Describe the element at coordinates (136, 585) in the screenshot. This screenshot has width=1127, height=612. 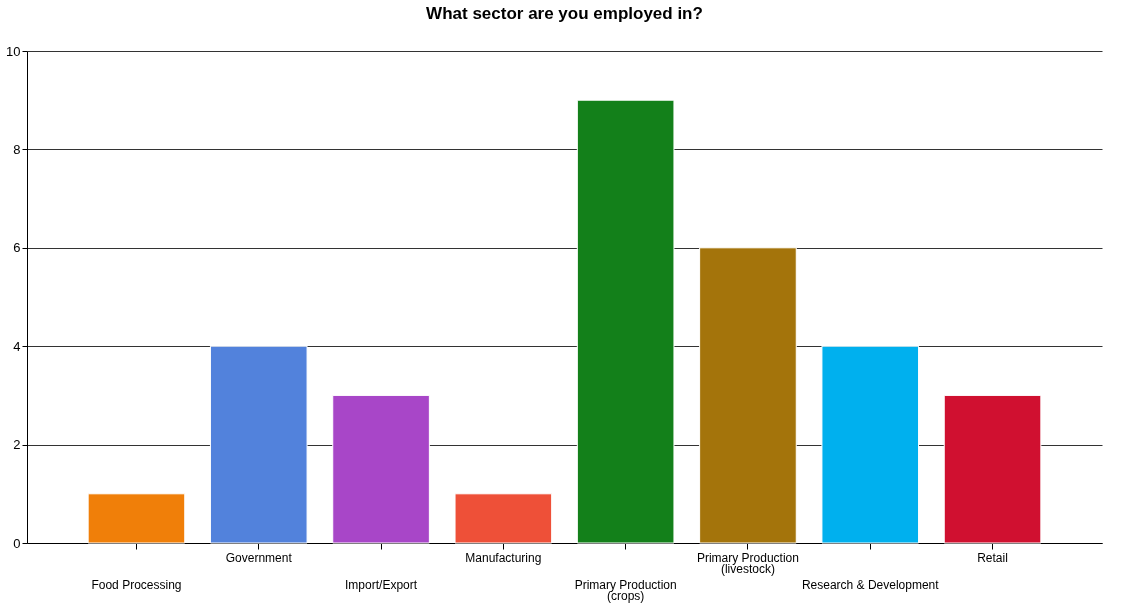
I see `x-tick-label: Food Processing` at that location.